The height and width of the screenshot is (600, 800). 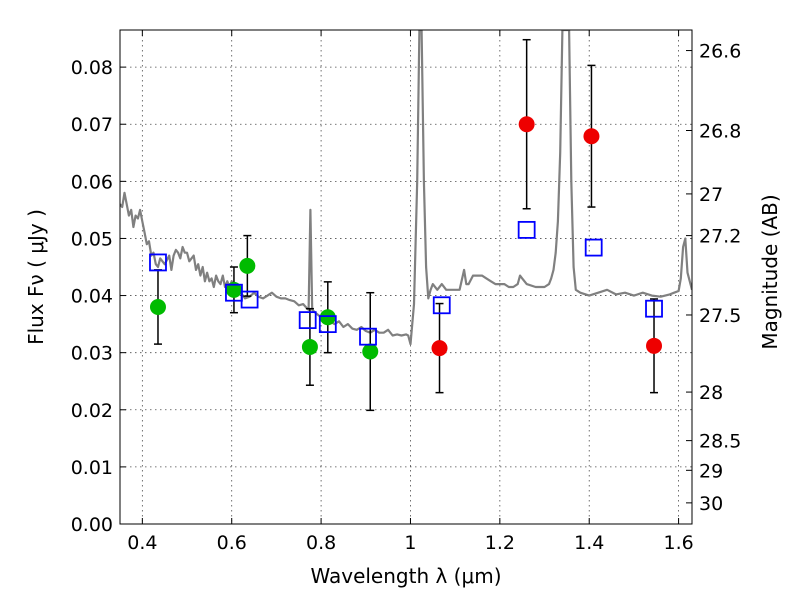 What do you see at coordinates (92, 297) in the screenshot?
I see `y-tick-label: 0.04` at bounding box center [92, 297].